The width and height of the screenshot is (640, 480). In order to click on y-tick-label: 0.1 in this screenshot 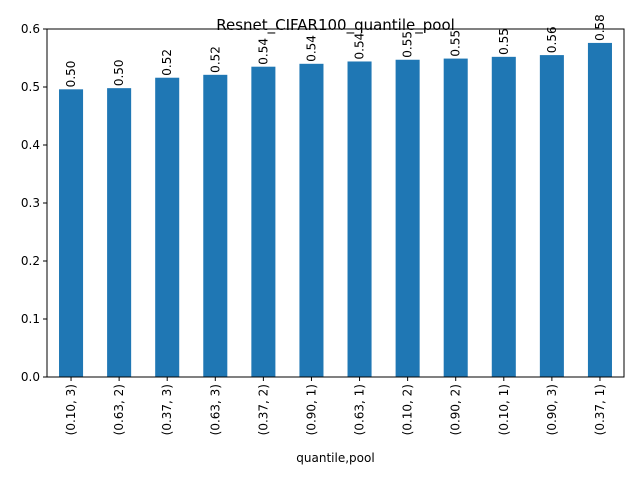, I will do `click(30, 319)`.